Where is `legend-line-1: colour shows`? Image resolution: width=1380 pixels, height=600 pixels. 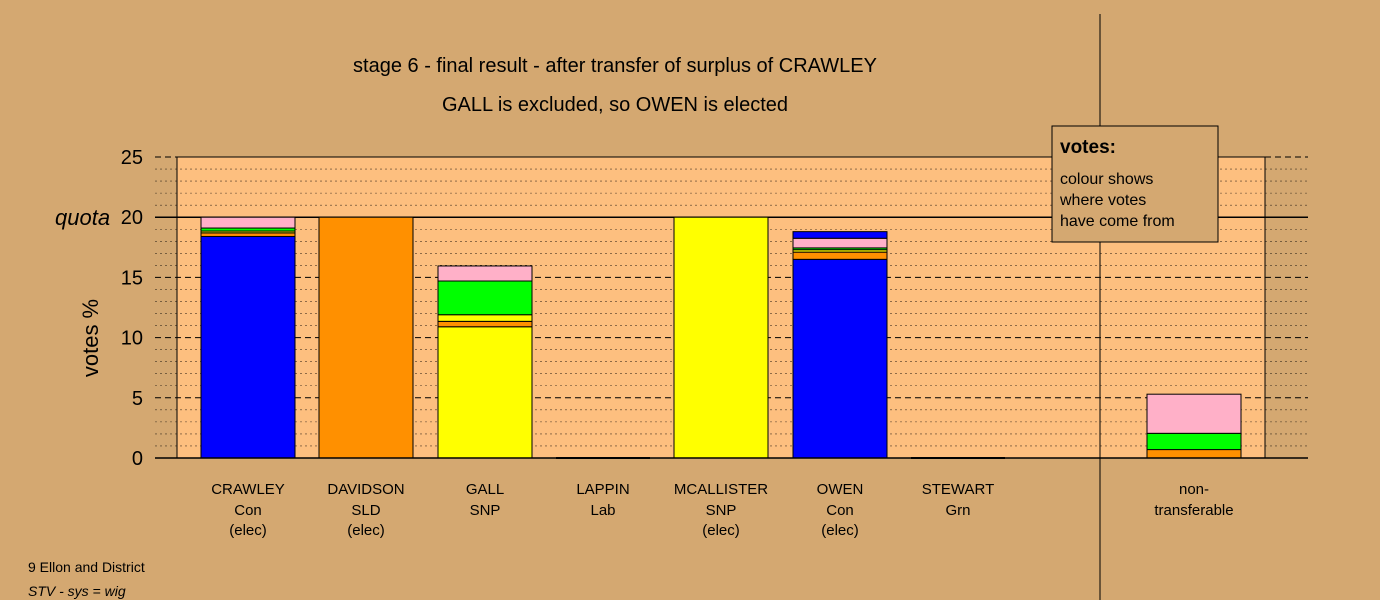 legend-line-1: colour shows is located at coordinates (1106, 179).